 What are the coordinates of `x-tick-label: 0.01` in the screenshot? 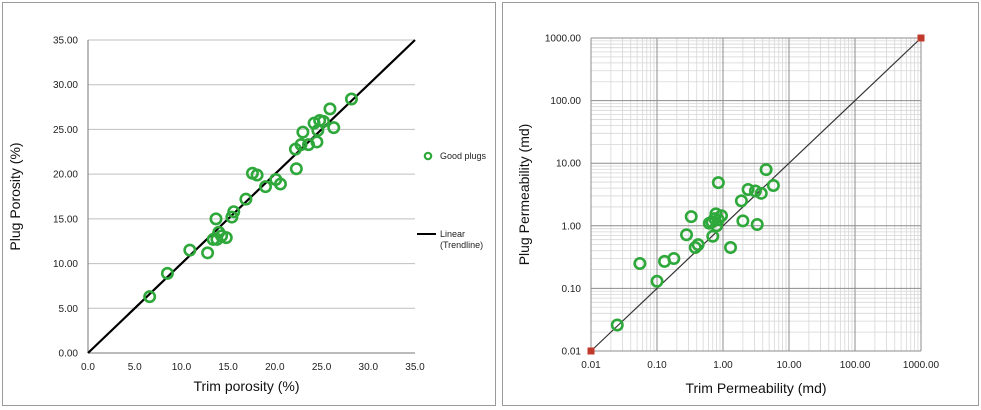 It's located at (591, 365).